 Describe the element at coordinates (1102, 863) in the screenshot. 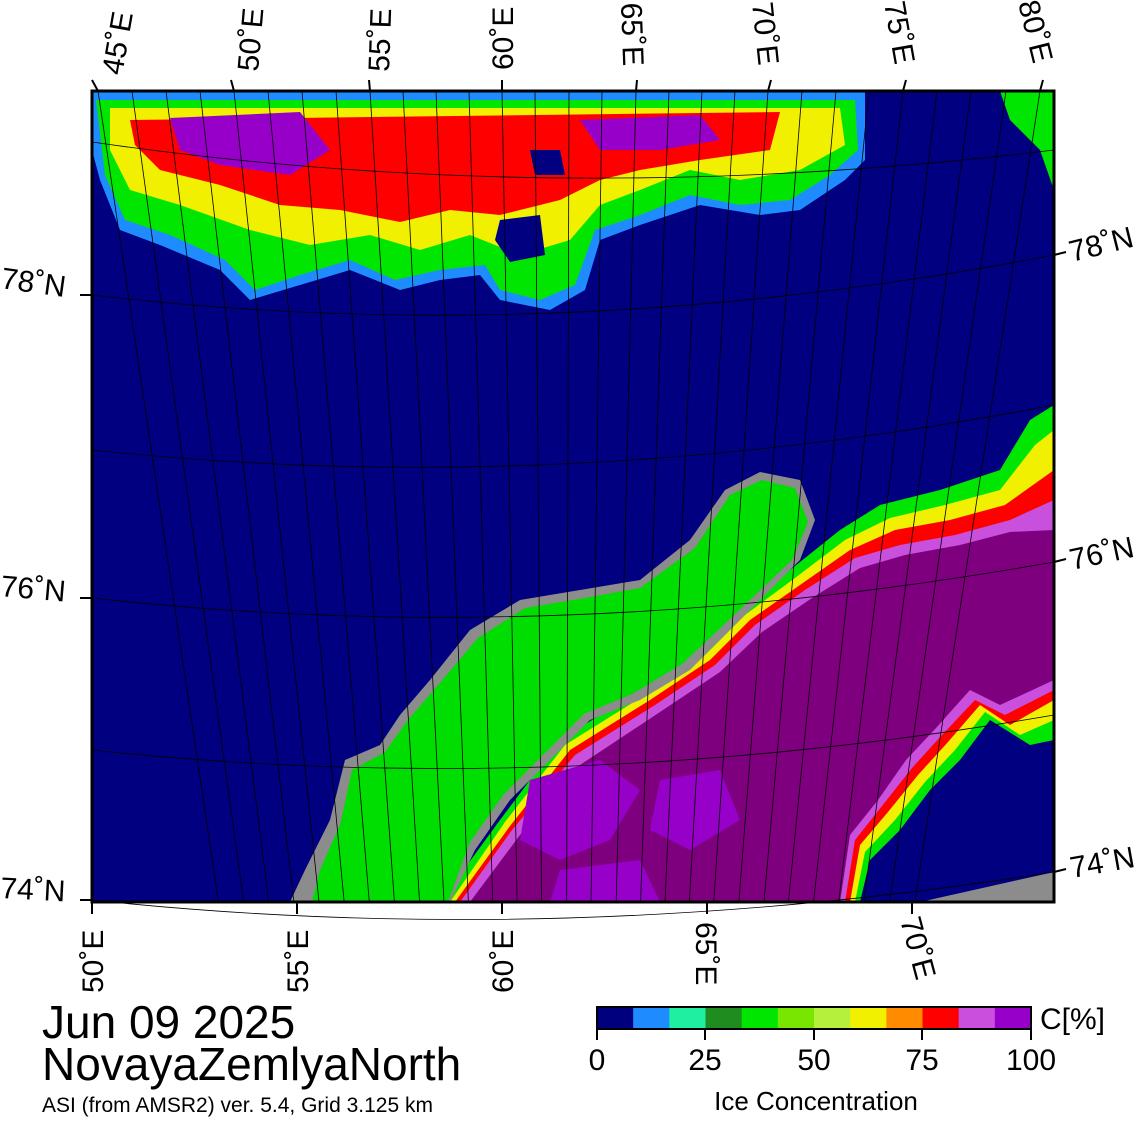

I see `right-lat-label-74: 74˚N` at that location.